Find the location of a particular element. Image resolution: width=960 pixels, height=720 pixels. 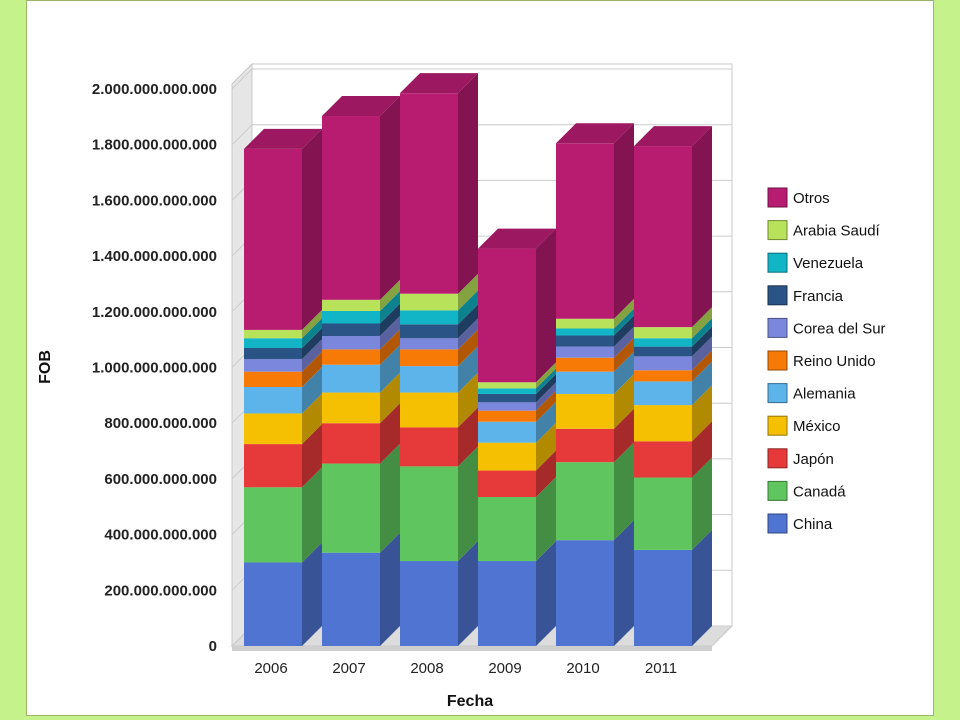

y-tick-label: 1.200.000.000.000 is located at coordinates (154, 312).